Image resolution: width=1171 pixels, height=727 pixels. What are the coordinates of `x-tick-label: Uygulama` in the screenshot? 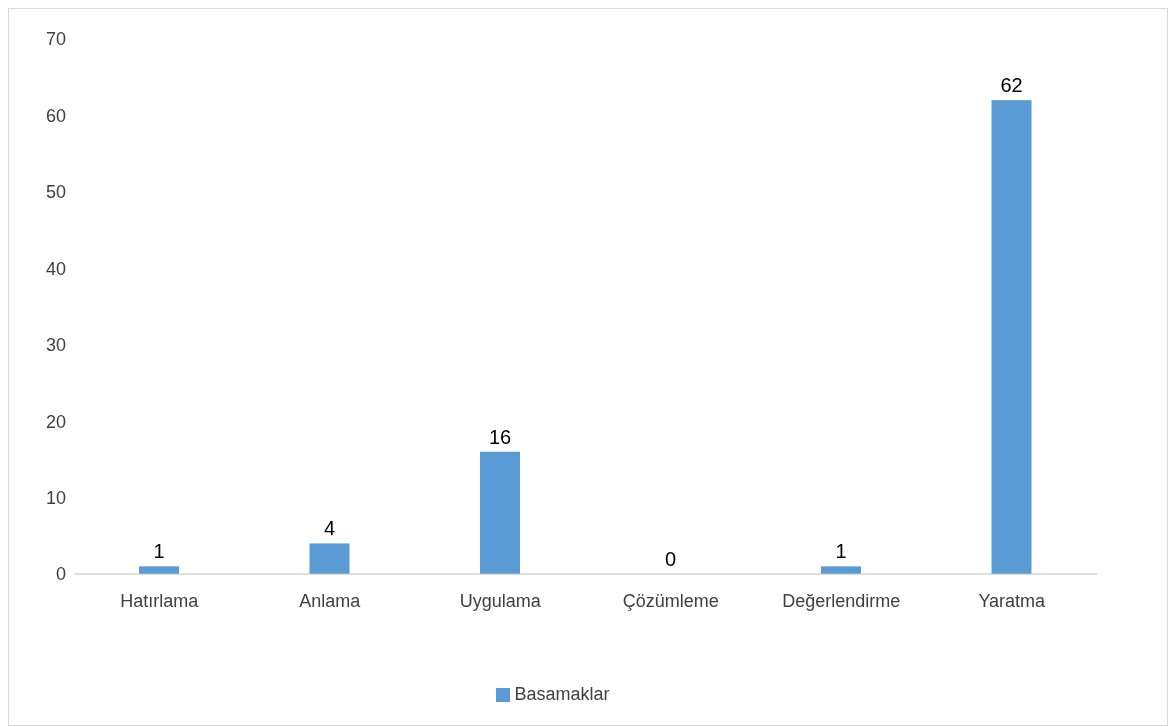 It's located at (500, 600).